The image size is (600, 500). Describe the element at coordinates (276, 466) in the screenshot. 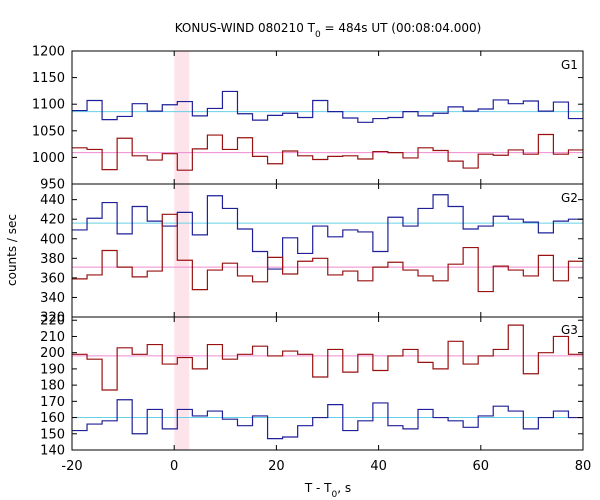

I see `xtick-label: 20` at that location.